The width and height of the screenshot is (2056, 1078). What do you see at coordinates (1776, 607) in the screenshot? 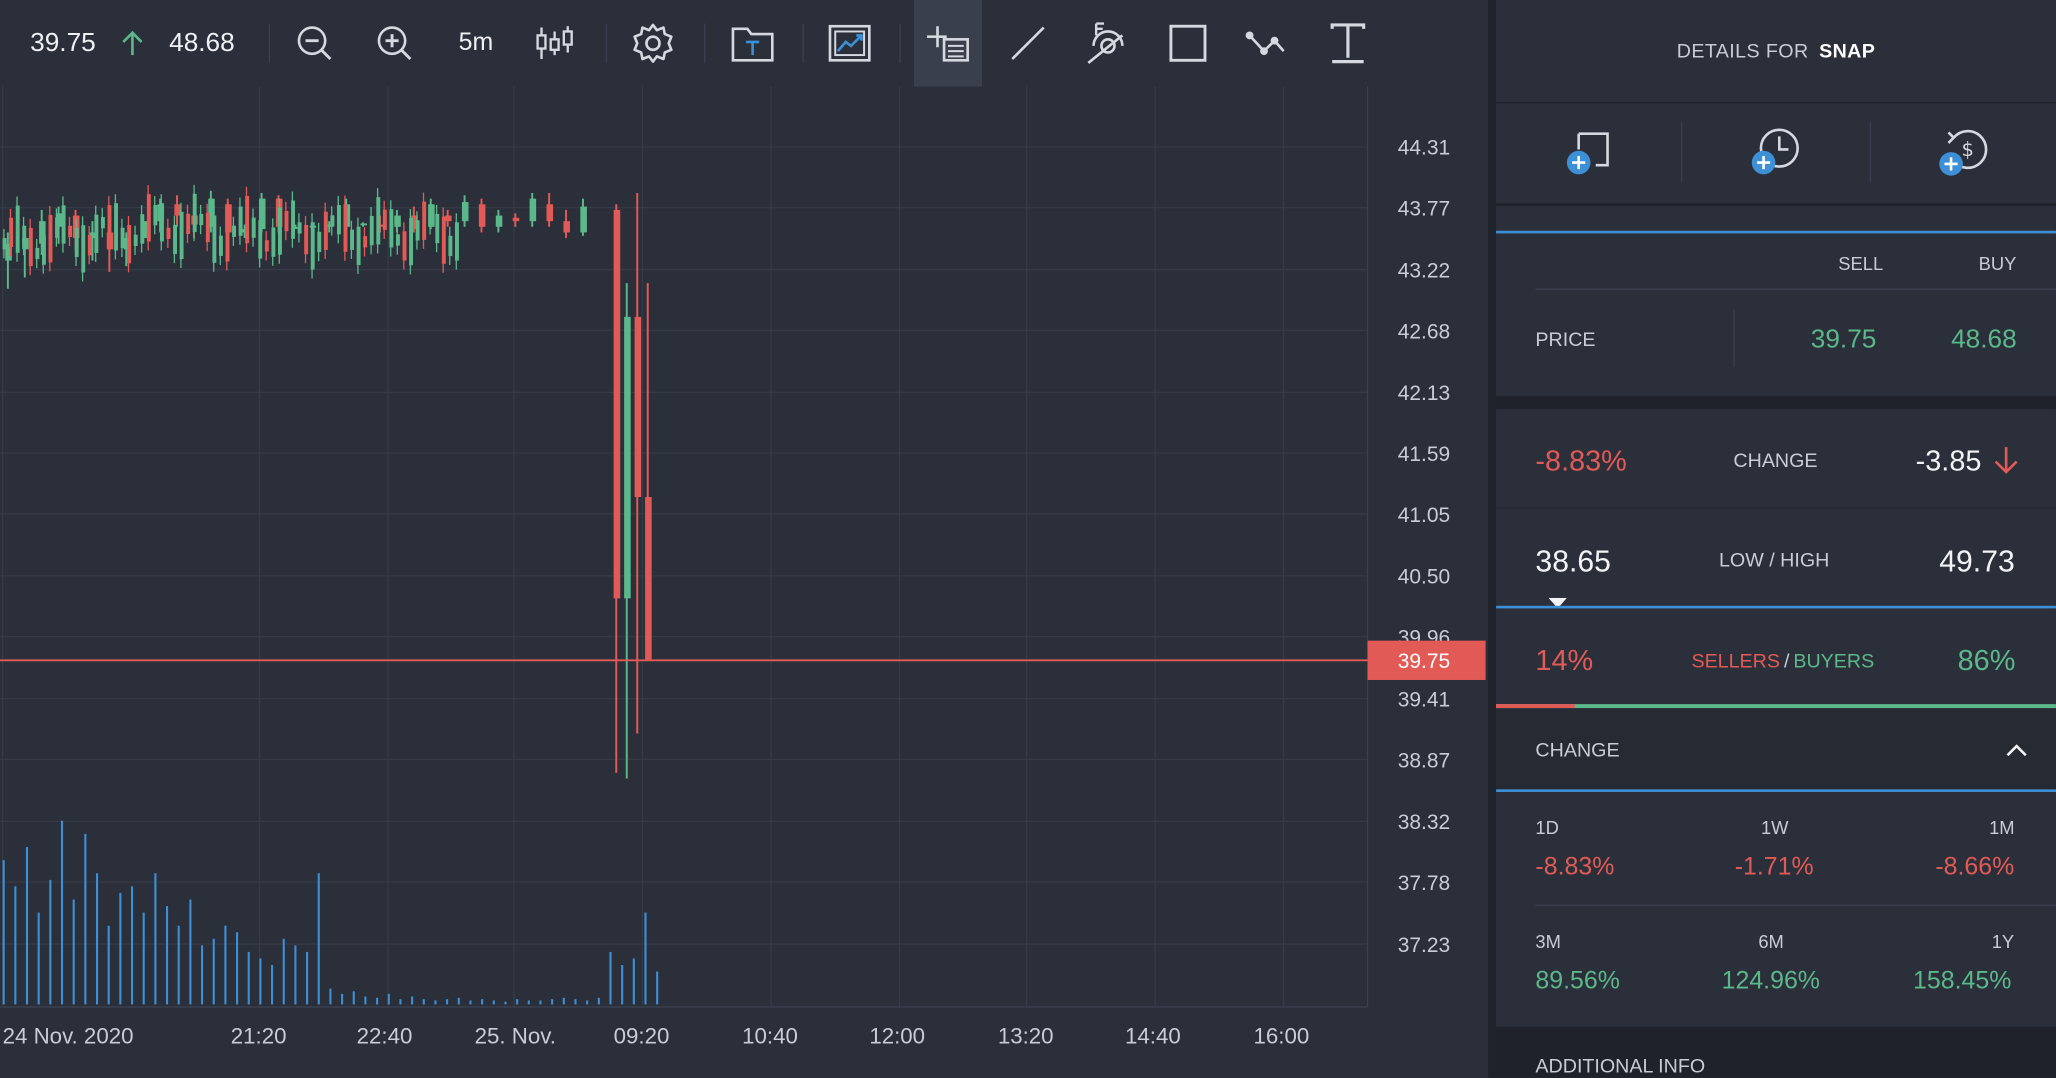
I see `low-high-bar` at bounding box center [1776, 607].